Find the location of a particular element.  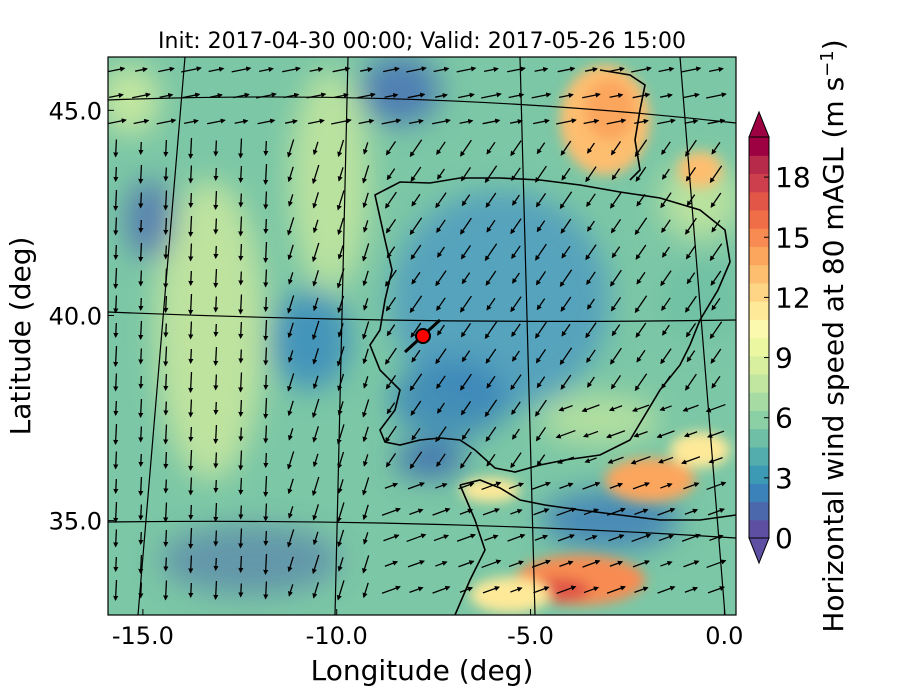

colorbar-frame is located at coordinates (759, 337).